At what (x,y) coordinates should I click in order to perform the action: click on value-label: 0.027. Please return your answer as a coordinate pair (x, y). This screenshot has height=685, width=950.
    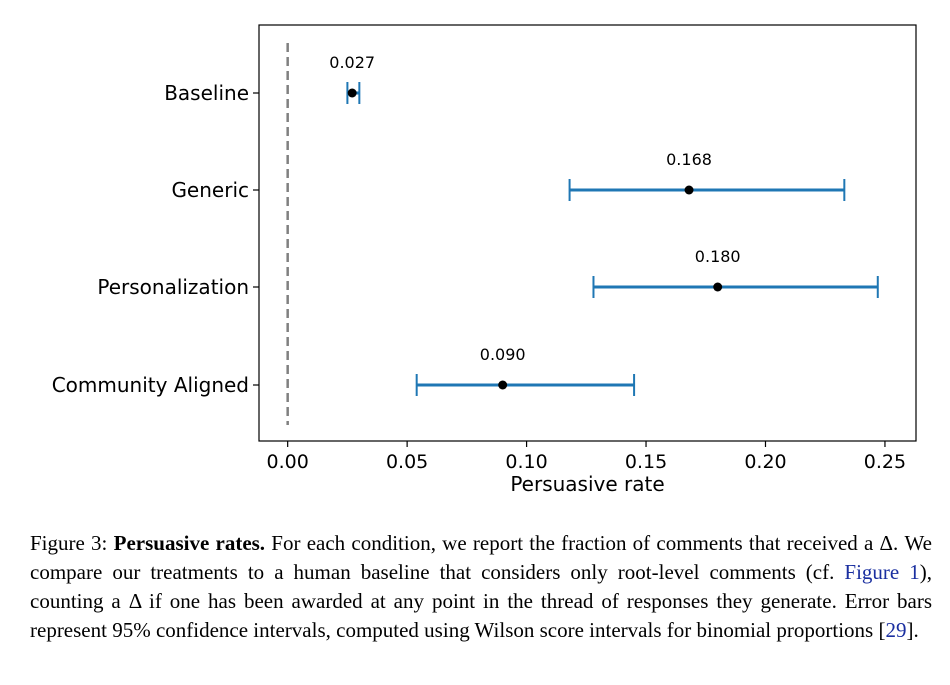
    Looking at the image, I should click on (352, 62).